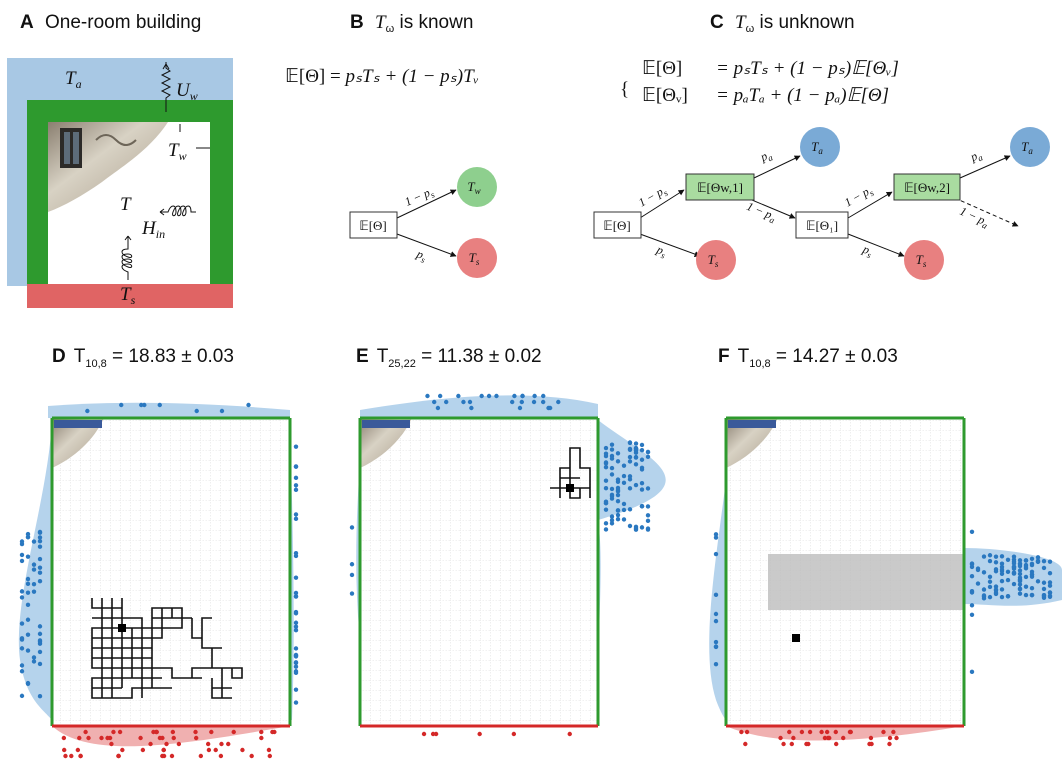 Image resolution: width=1062 pixels, height=766 pixels. Describe the element at coordinates (158, 580) in the screenshot. I see `random-walk-grid` at that location.